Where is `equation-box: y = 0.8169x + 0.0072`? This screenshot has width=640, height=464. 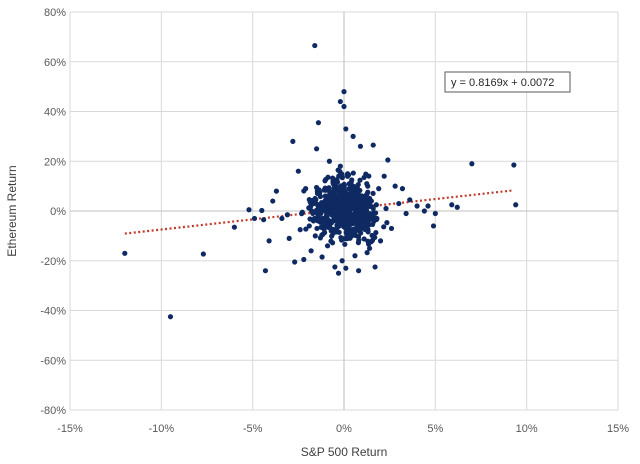
equation-box: y = 0.8169x + 0.0072 is located at coordinates (507, 82).